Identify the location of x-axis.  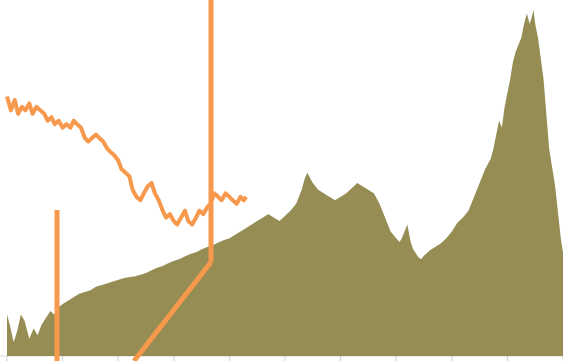
(281, 358).